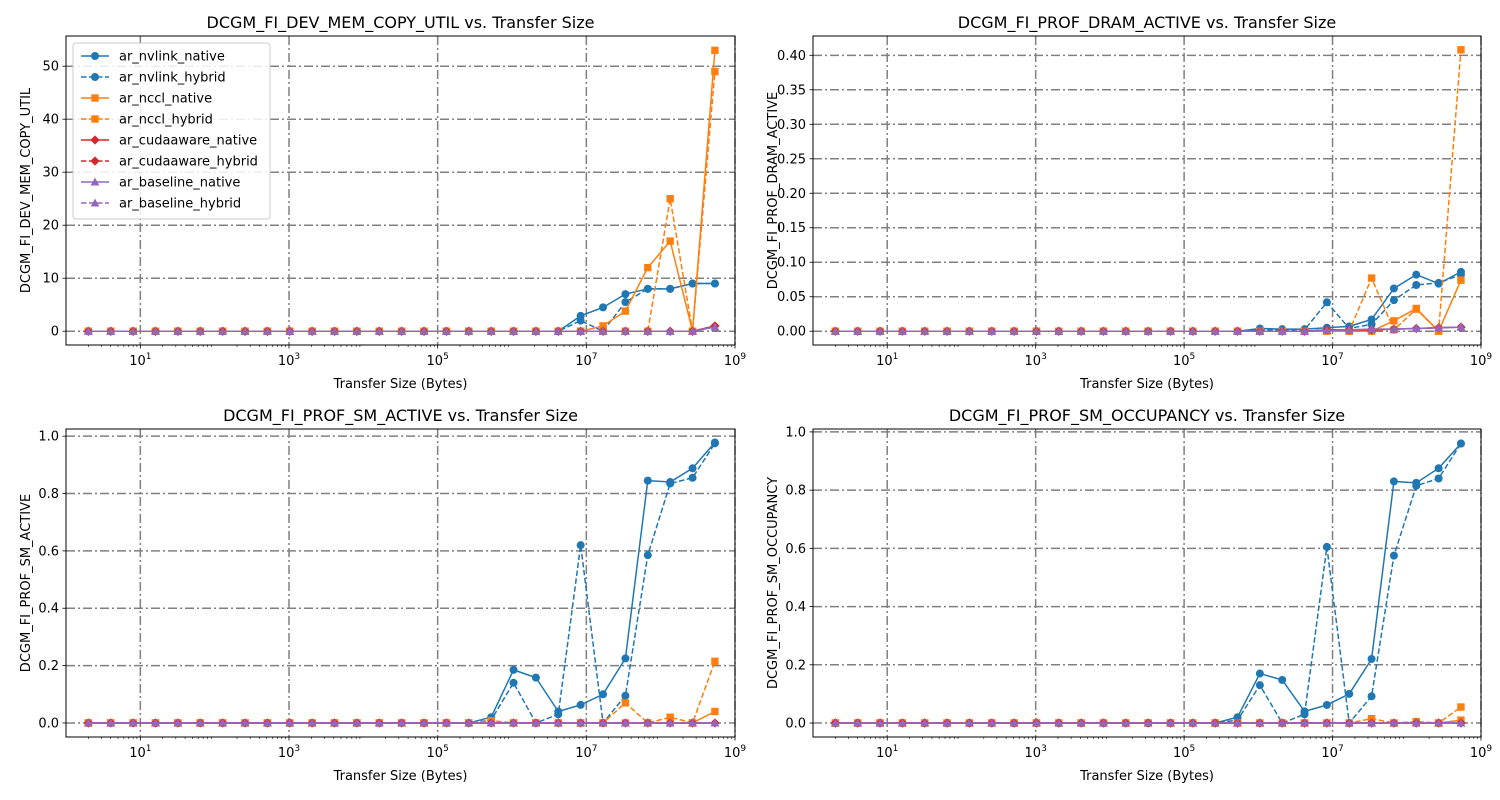 The image size is (1500, 800). What do you see at coordinates (172, 57) in the screenshot?
I see `legend-label: ar_nvlink_native` at bounding box center [172, 57].